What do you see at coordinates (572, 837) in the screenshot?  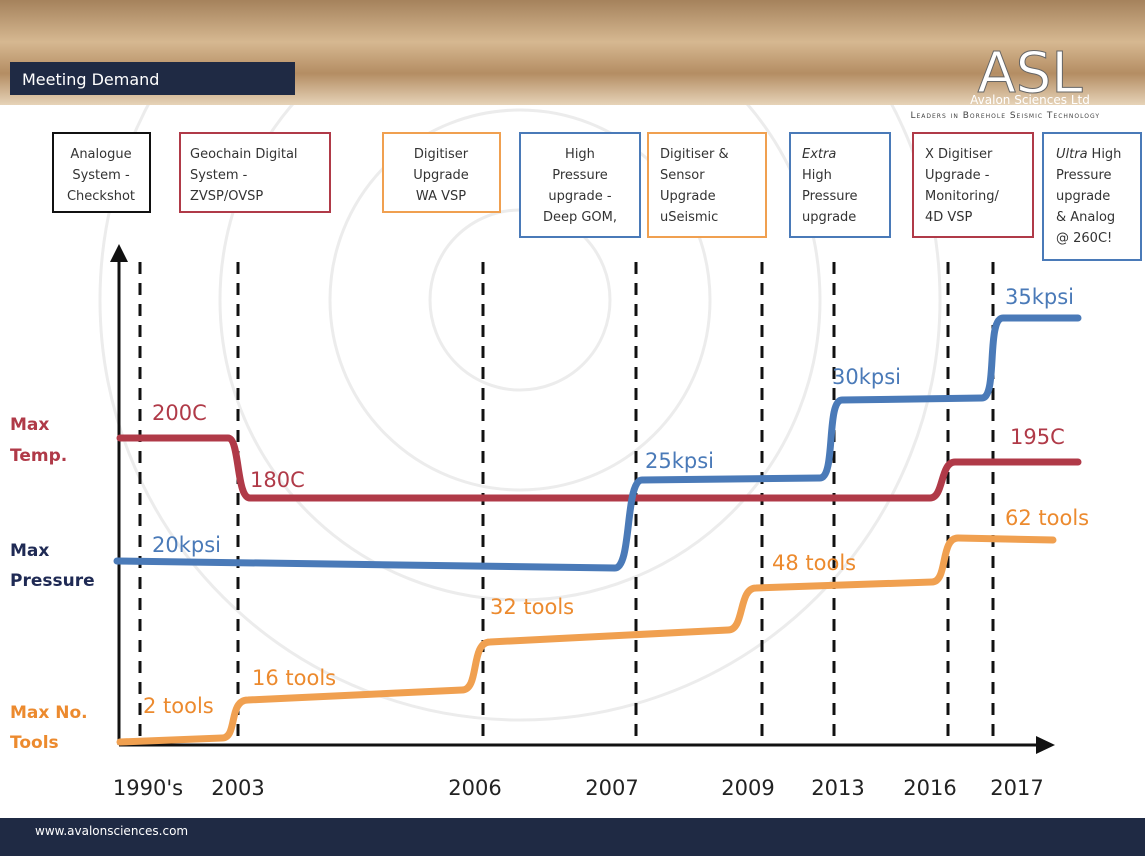 I see `footer-band` at bounding box center [572, 837].